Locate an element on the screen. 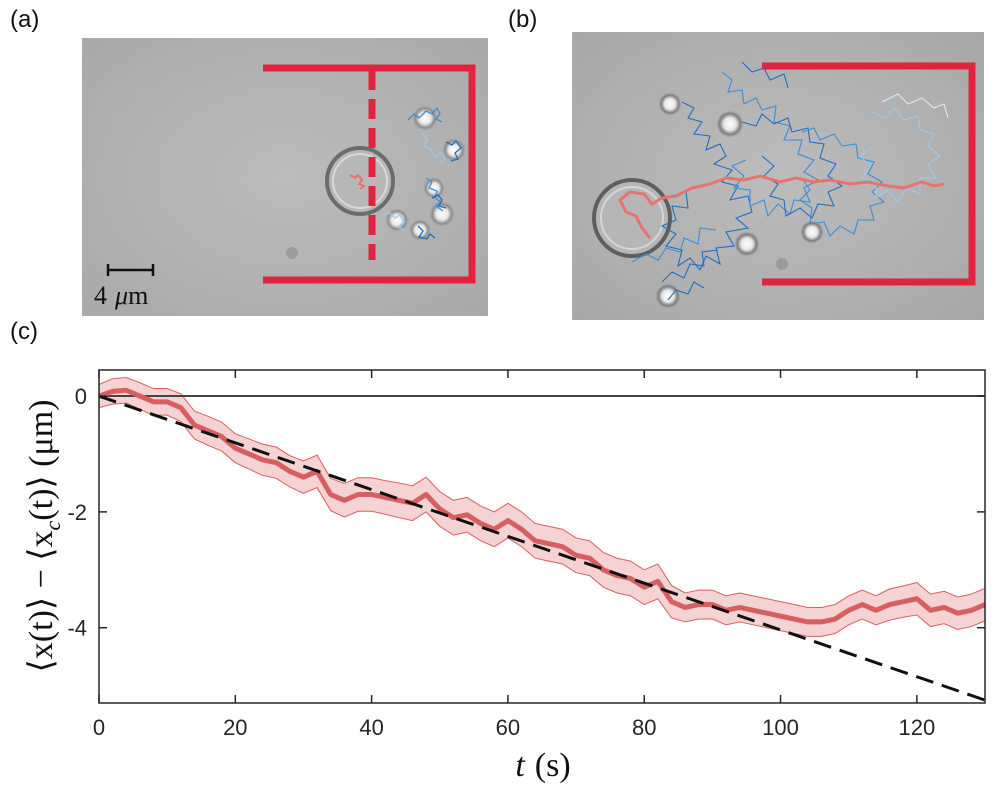 The image size is (997, 791). y-tick-label: -2 is located at coordinates (77, 512).